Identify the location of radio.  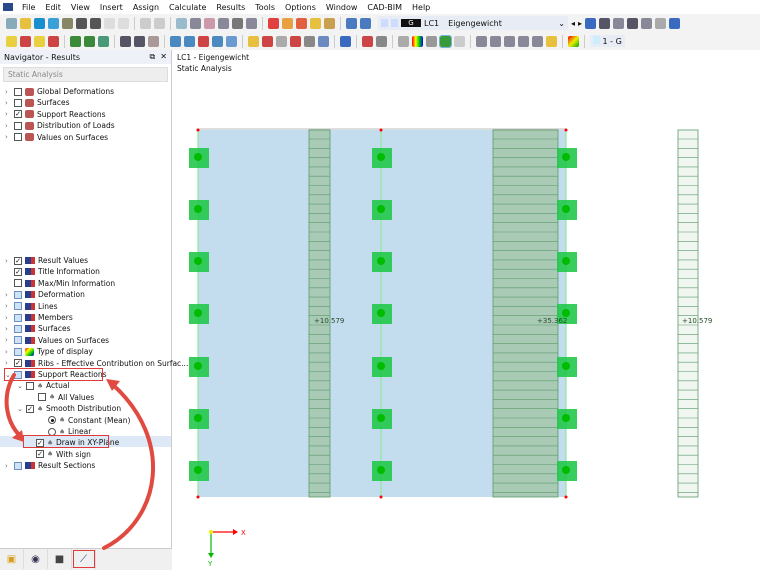
(52, 420).